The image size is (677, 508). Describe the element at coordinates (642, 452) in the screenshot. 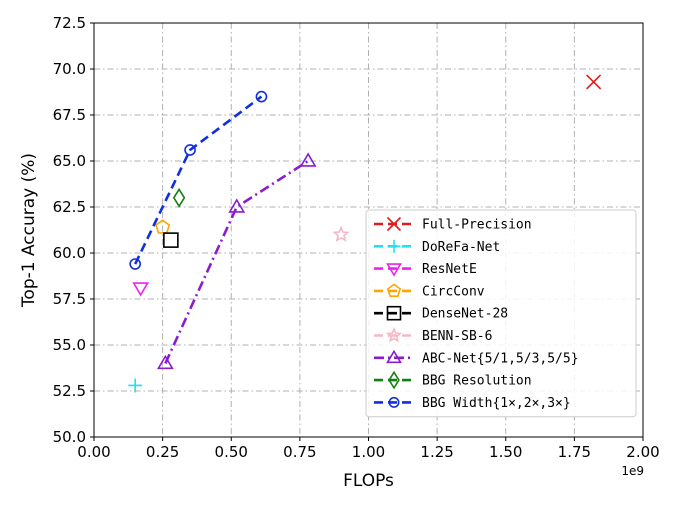

I see `x-tick-label-8: 2.00` at that location.